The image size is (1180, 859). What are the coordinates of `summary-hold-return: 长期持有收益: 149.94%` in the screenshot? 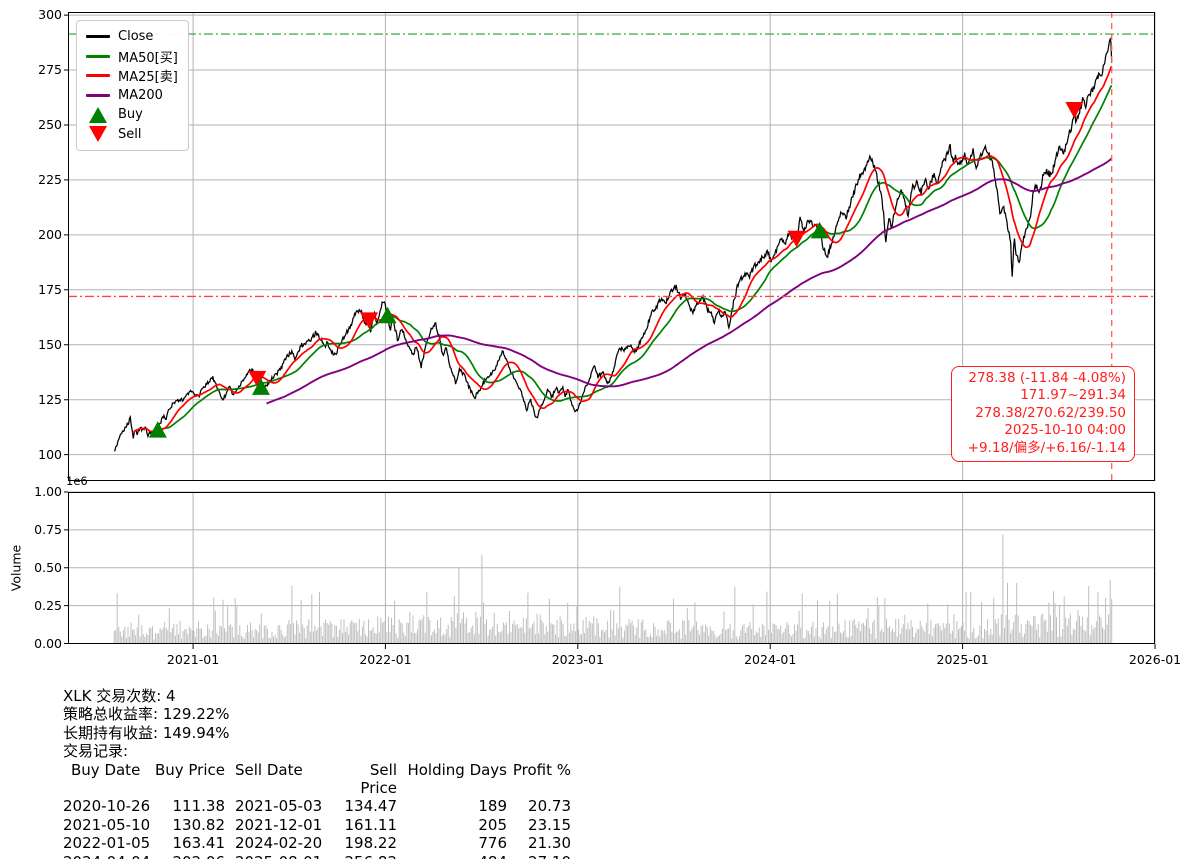 It's located at (146, 732).